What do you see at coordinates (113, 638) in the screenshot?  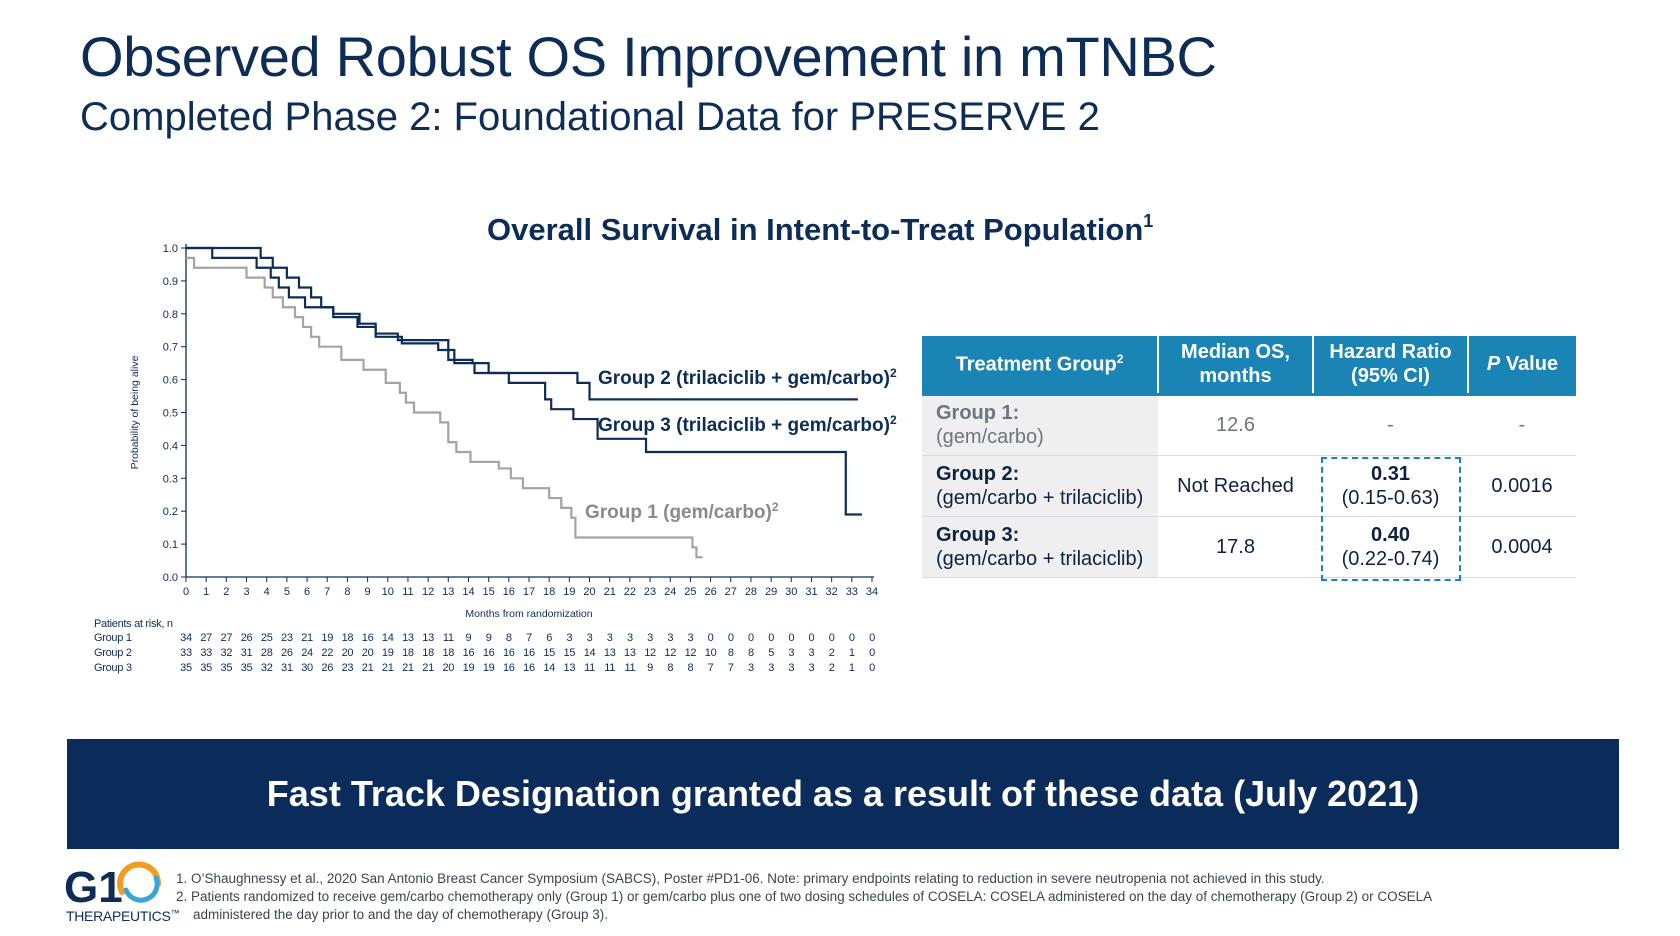 I see `risk-row-label: Group 1` at bounding box center [113, 638].